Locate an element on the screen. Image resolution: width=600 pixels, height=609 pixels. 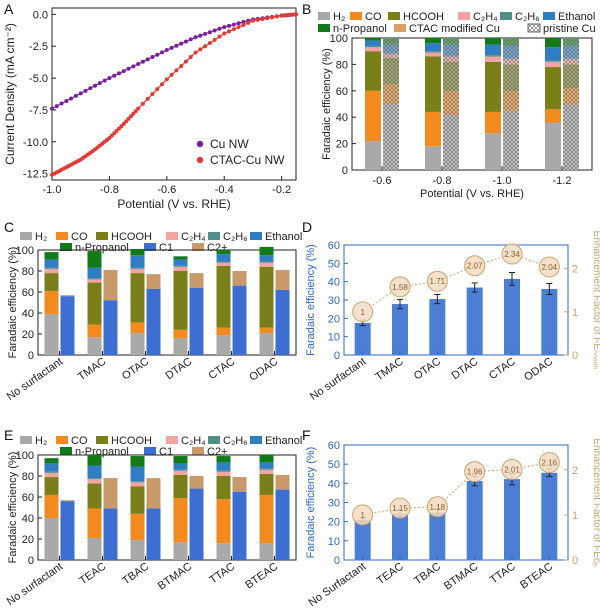
enhancement-label: 2.07 is located at coordinates (475, 266).